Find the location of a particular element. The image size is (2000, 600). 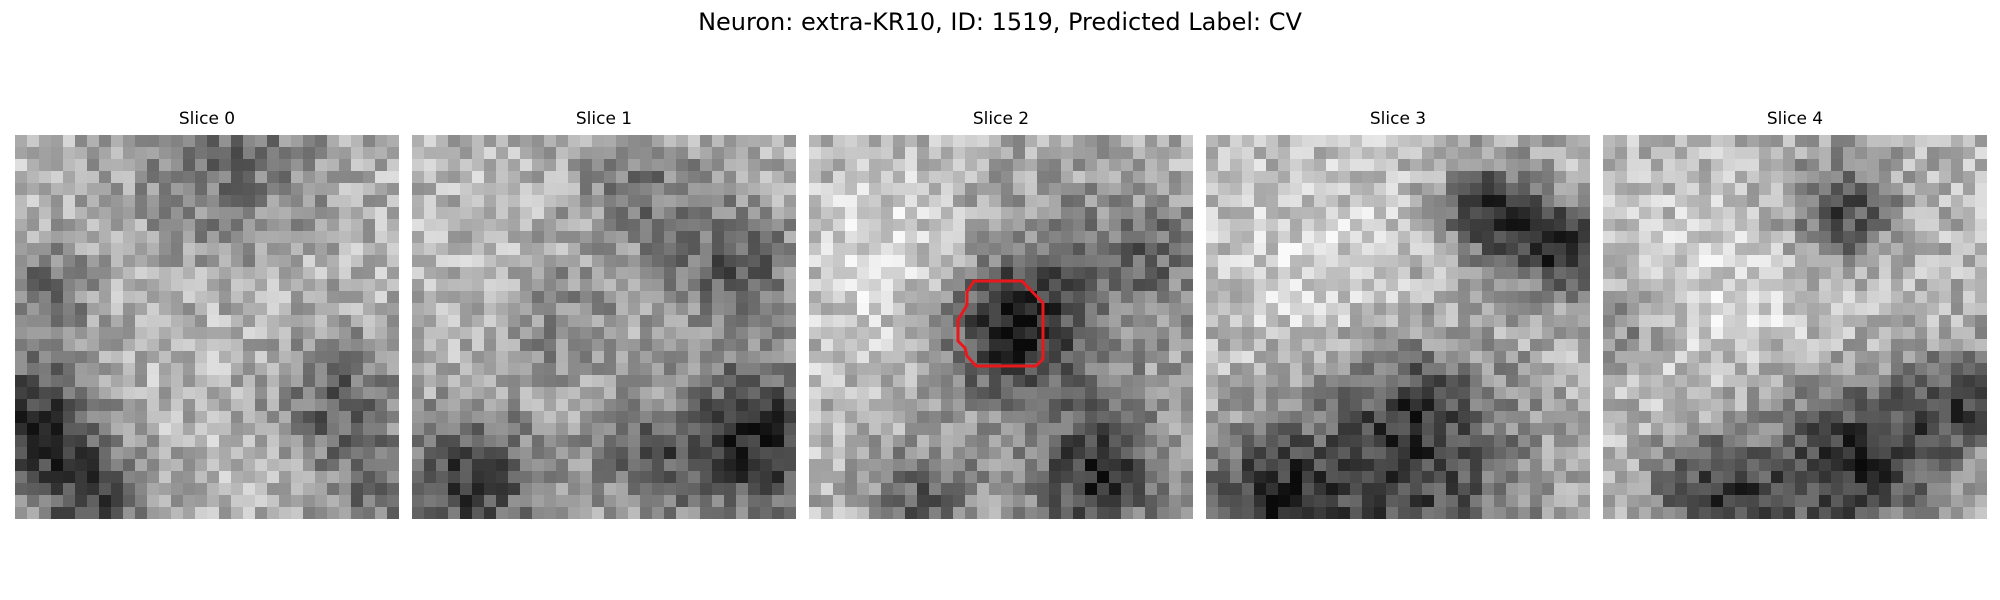

slice-panel-1: Slice 1 is located at coordinates (604, 313).